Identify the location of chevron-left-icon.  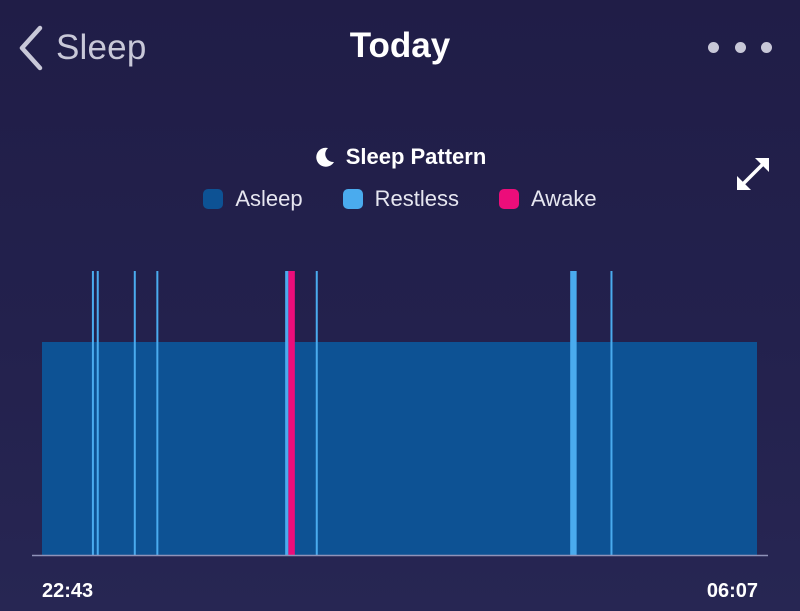
(31, 48).